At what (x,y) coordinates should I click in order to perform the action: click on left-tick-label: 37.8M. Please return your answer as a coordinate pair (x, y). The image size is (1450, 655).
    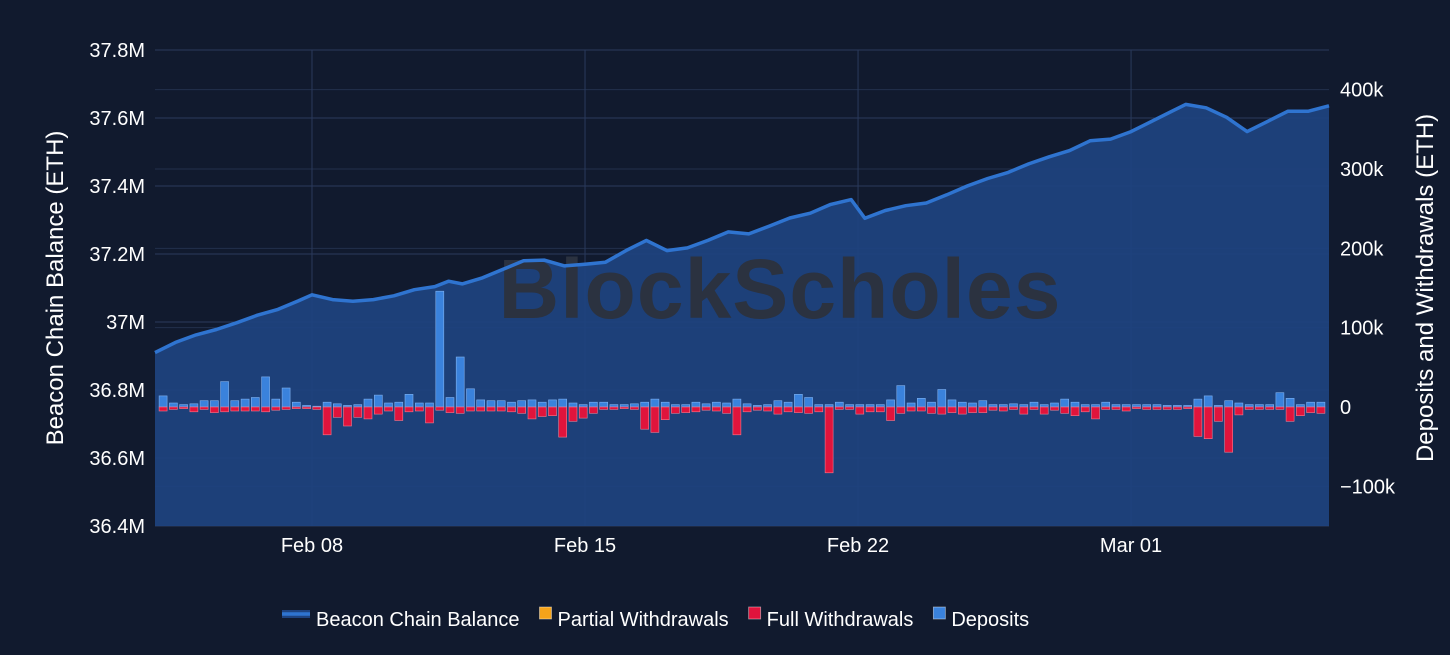
    Looking at the image, I should click on (117, 51).